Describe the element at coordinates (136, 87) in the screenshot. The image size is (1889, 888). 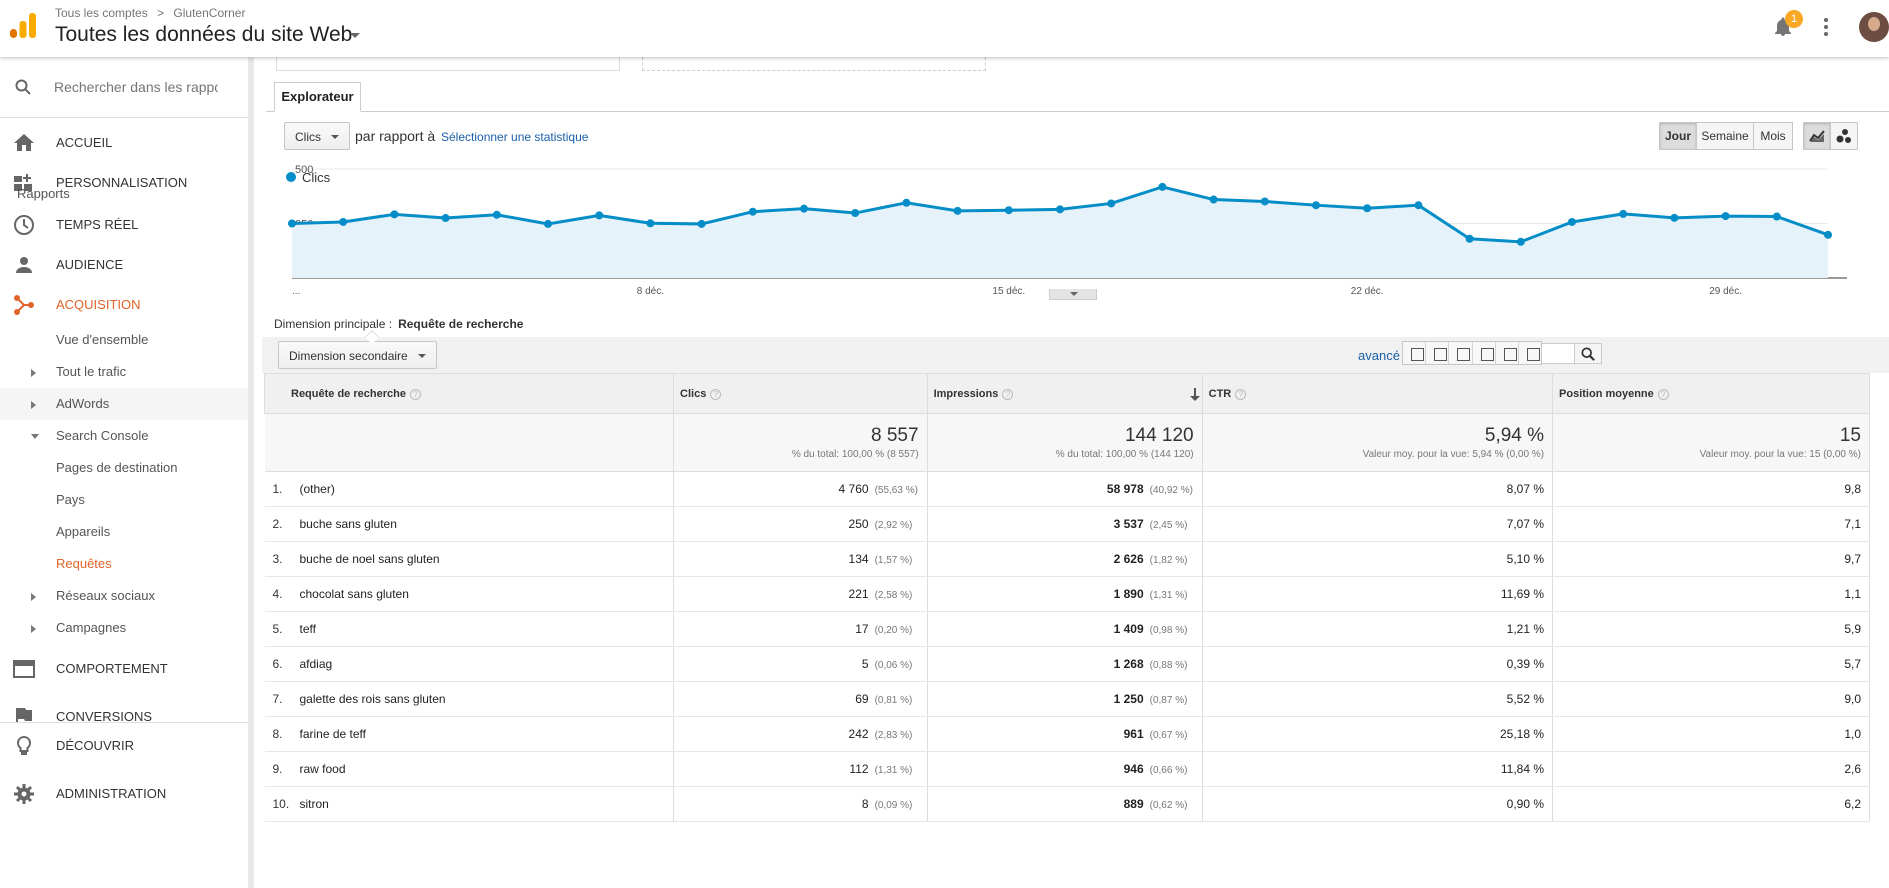
I see `report-search-input` at that location.